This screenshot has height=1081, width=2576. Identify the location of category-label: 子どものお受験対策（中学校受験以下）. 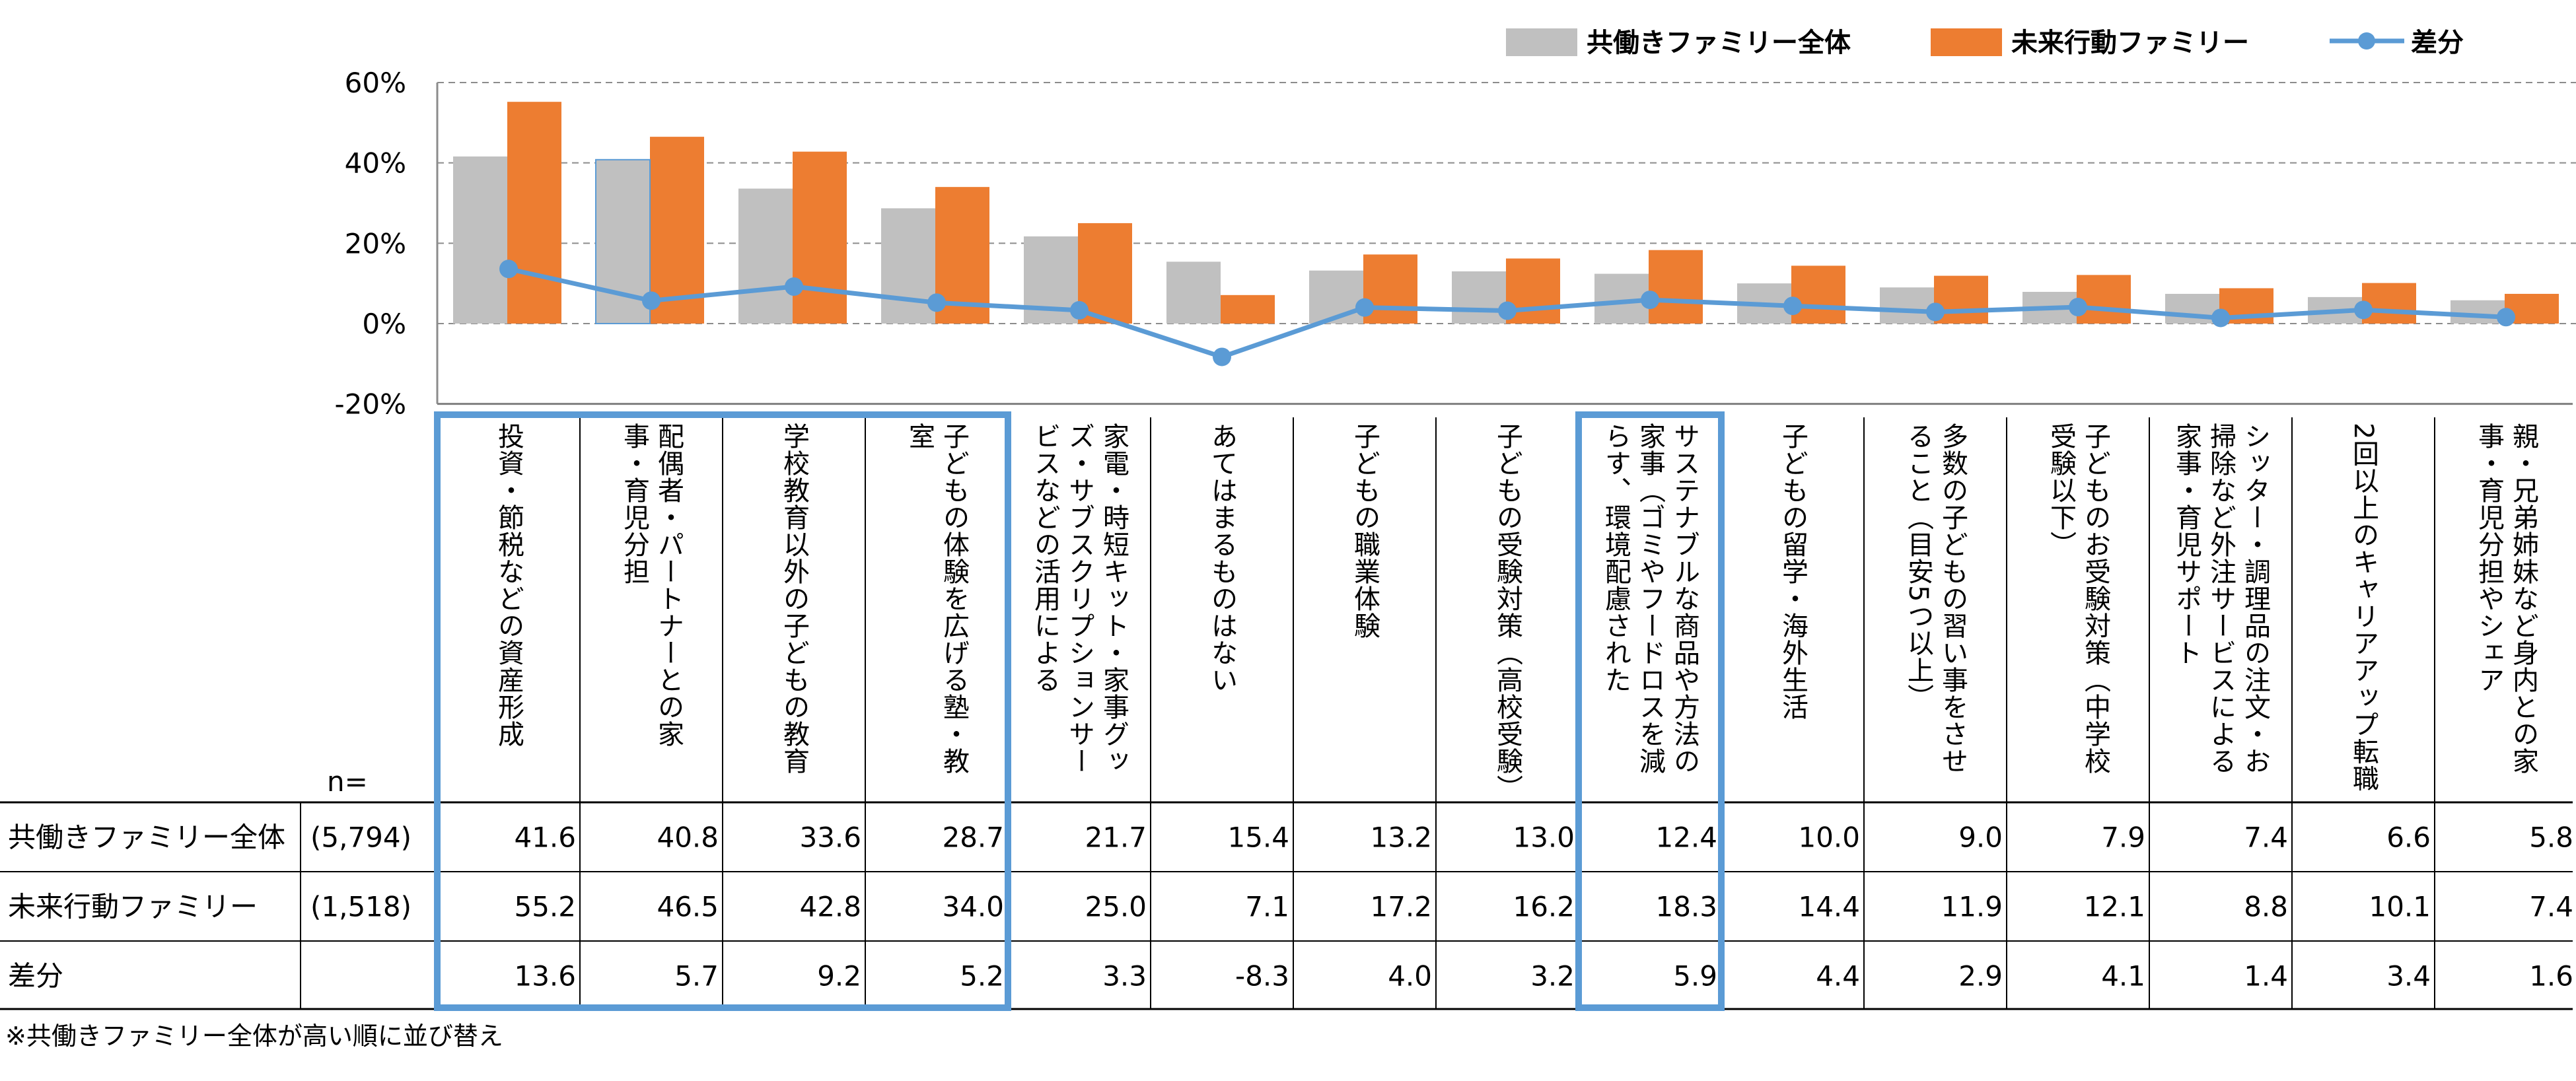
(2078, 607).